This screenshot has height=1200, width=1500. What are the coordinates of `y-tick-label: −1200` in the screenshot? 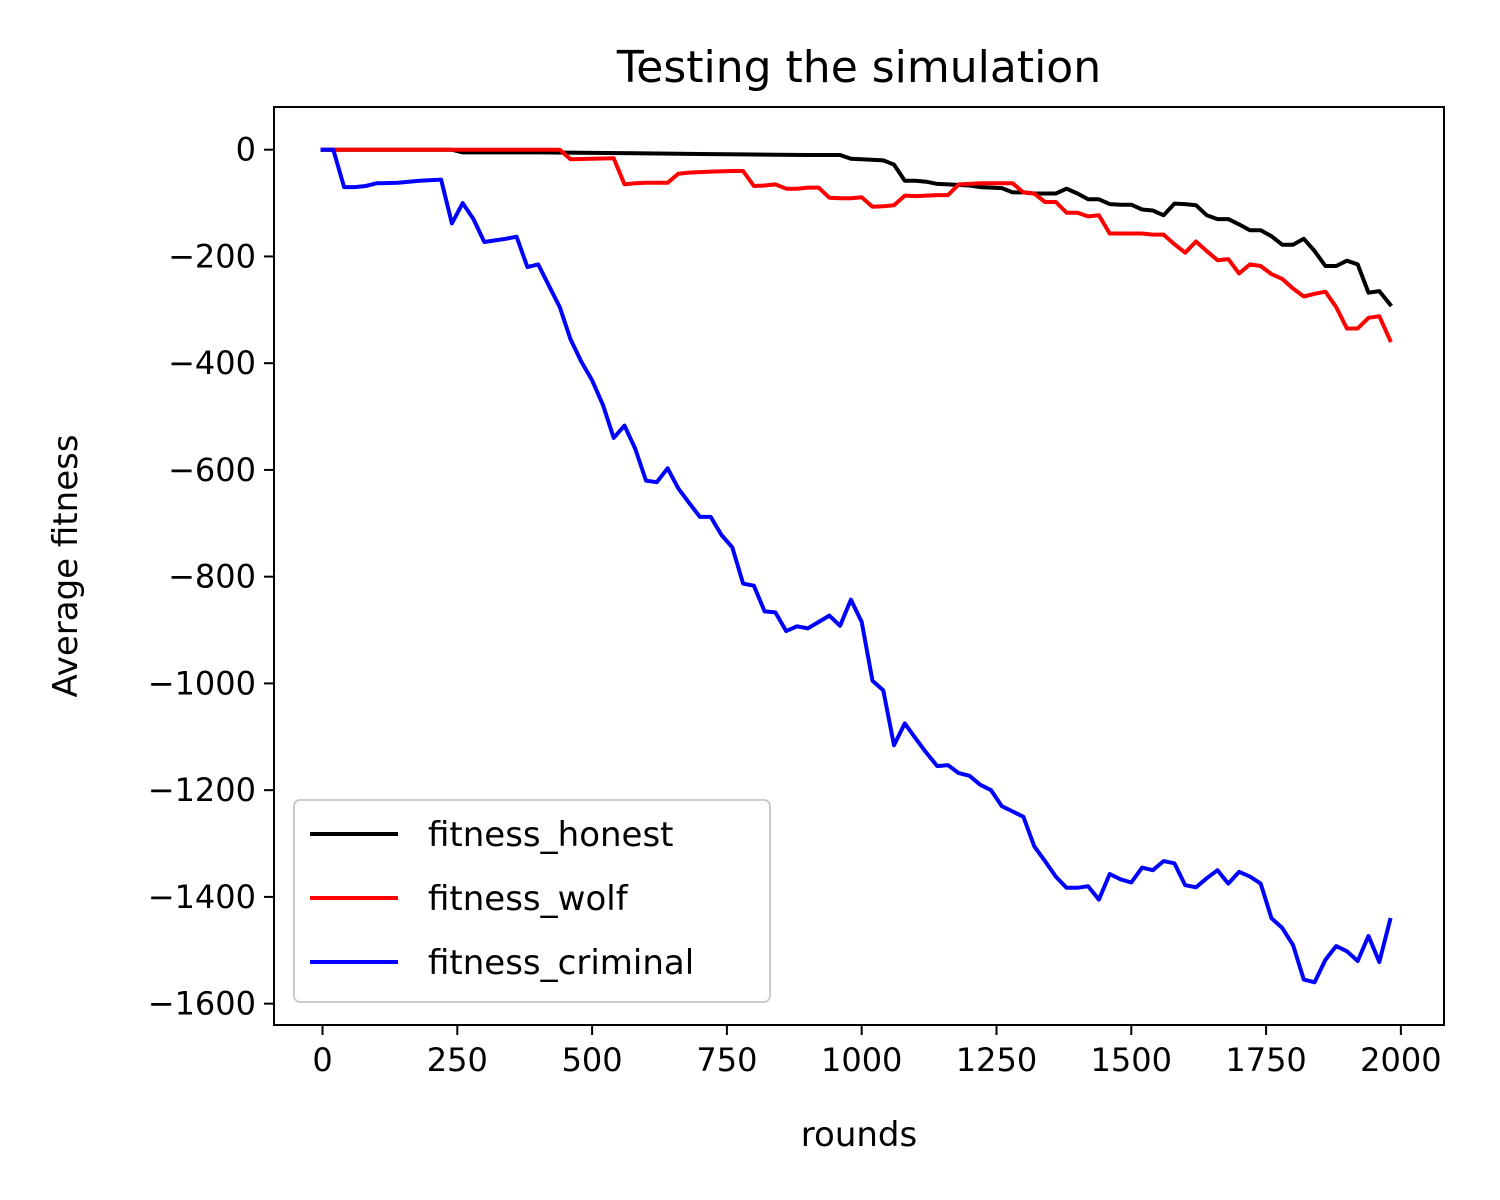 It's located at (202, 790).